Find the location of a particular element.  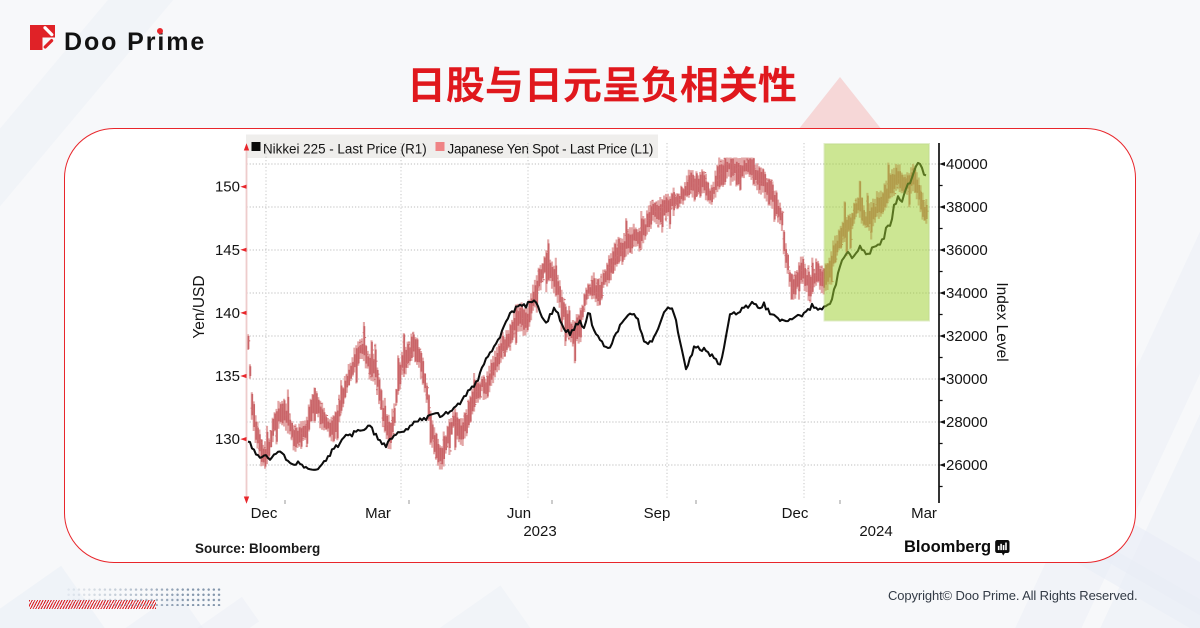

svg-text: Jun is located at coordinates (519, 513).